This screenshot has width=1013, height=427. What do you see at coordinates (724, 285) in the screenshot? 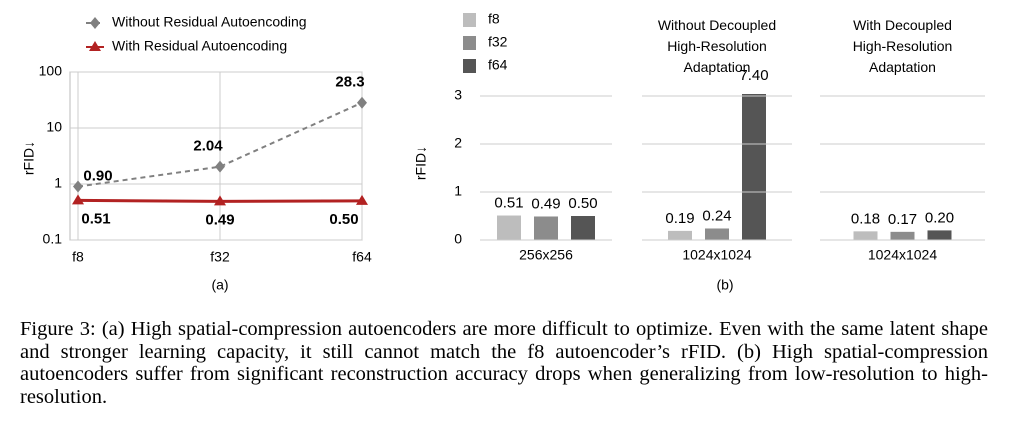
I see `sublabel: (b)` at bounding box center [724, 285].